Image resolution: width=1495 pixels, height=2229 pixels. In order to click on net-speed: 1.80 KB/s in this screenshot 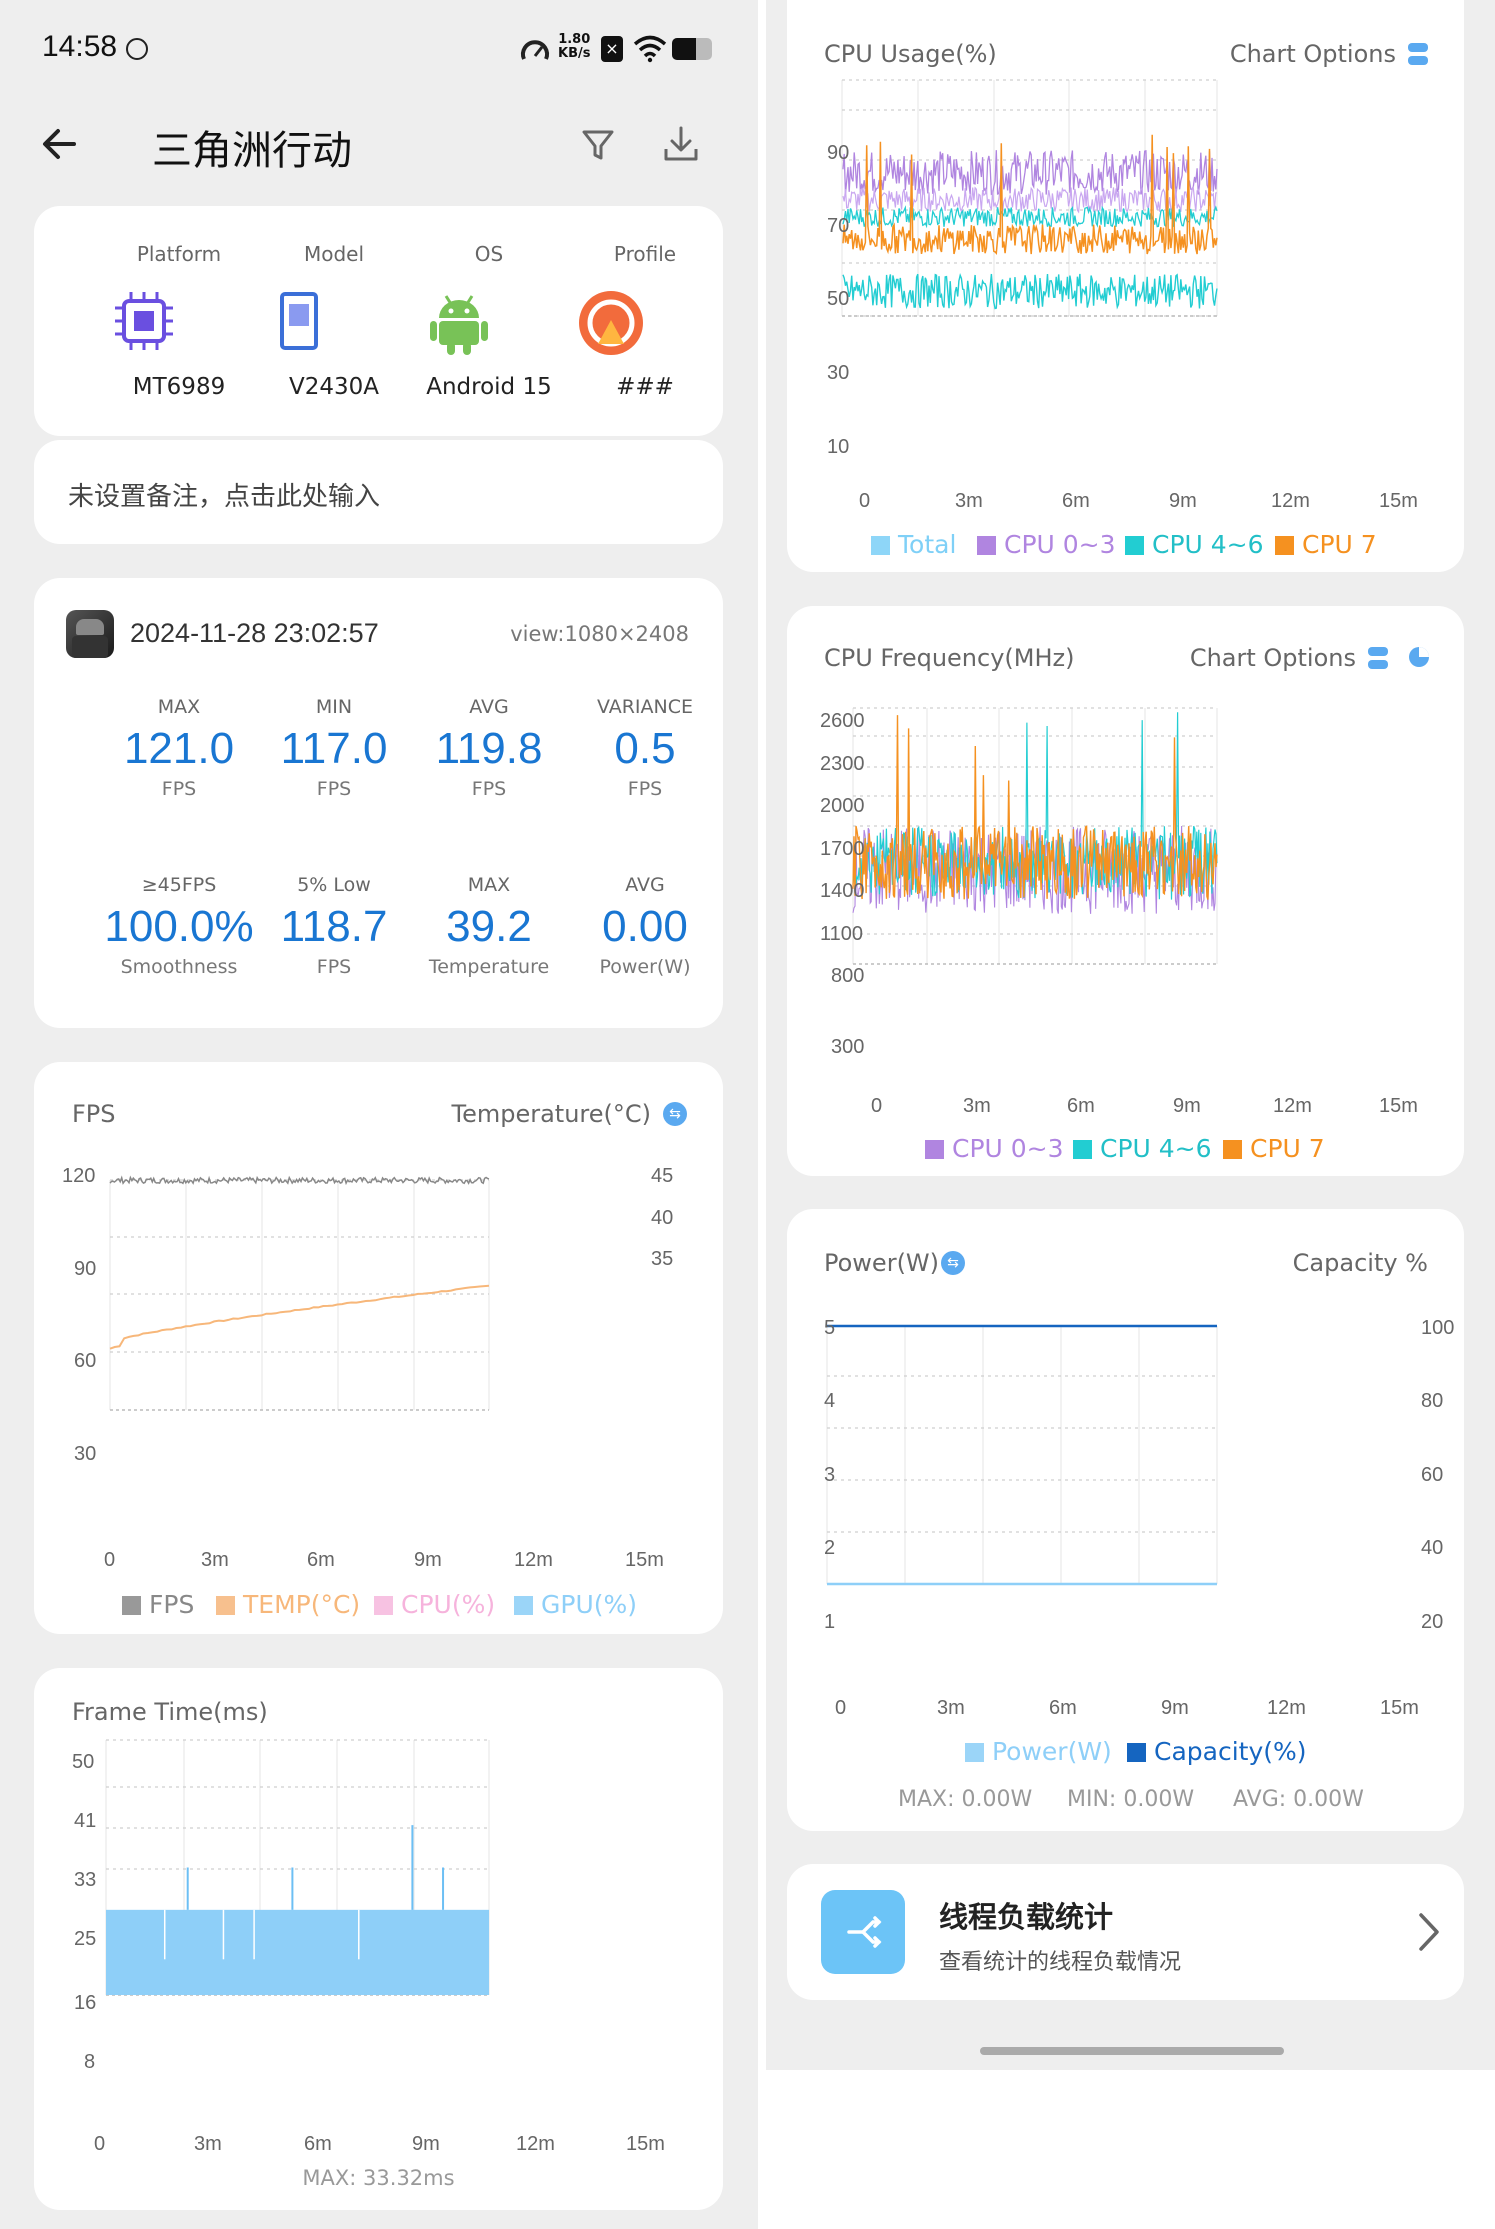, I will do `click(574, 46)`.